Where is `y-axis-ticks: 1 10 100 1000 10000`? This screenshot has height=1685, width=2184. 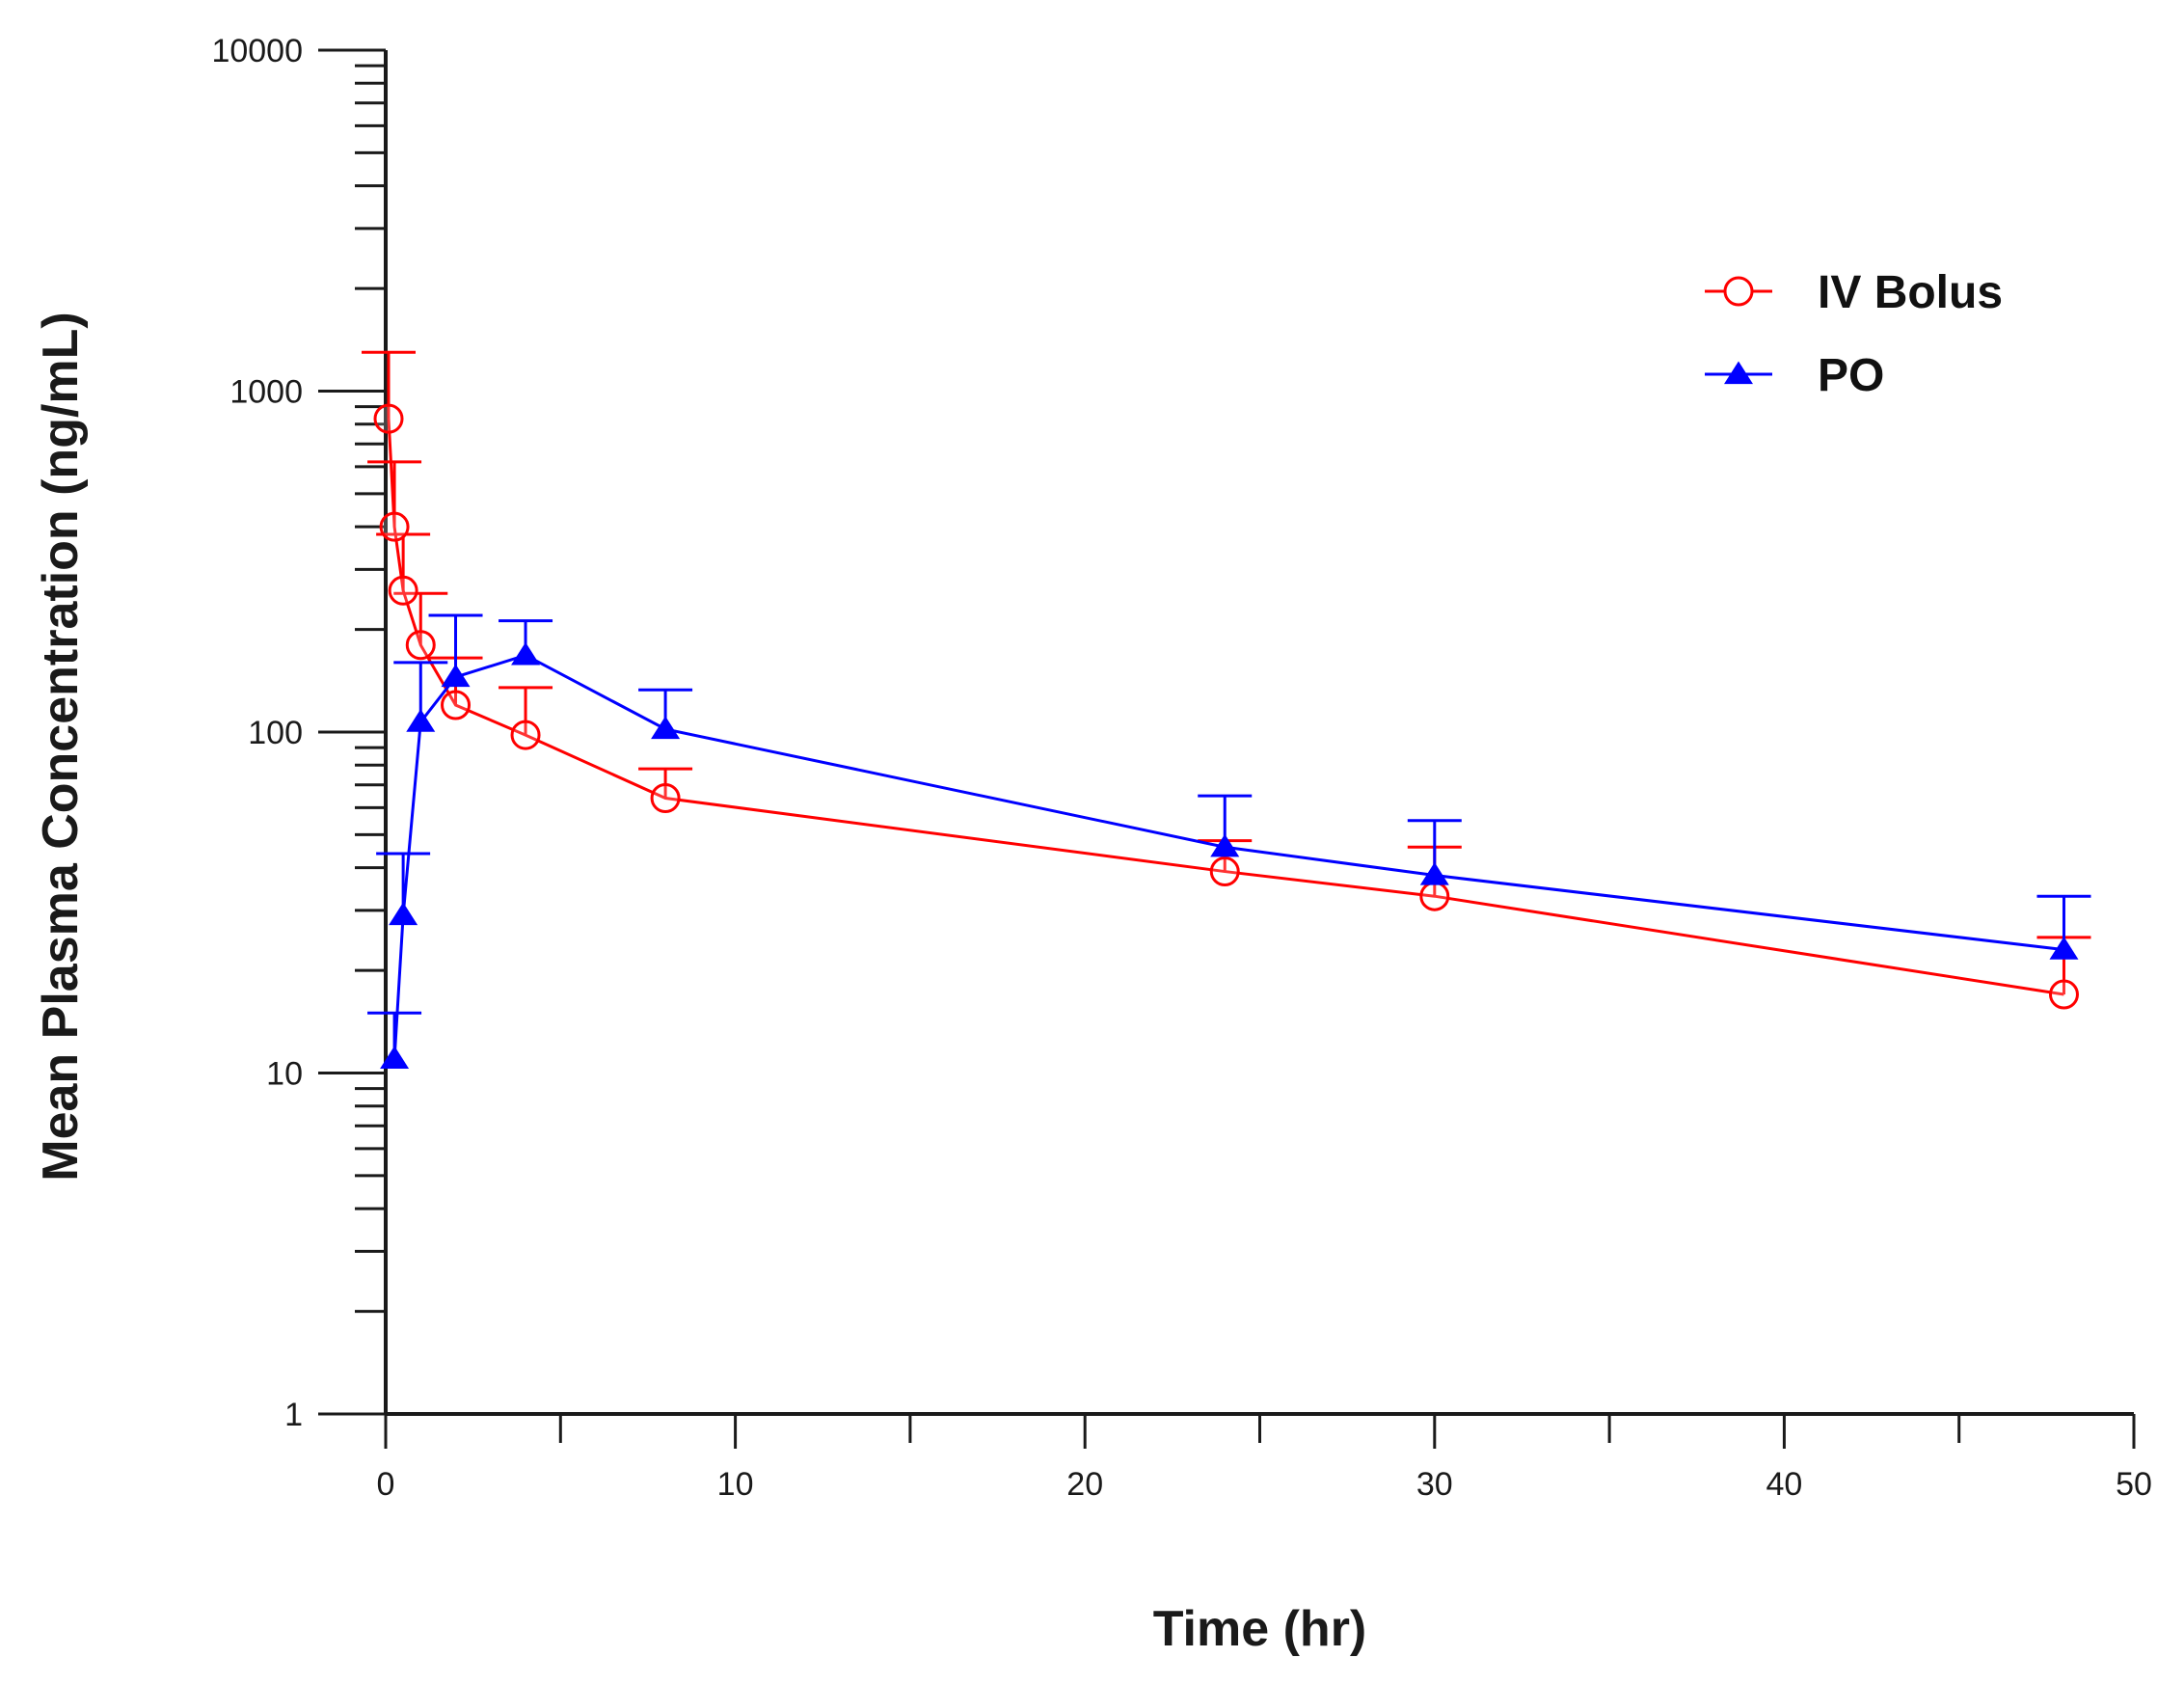 y-axis-ticks: 1 10 100 1000 10000 is located at coordinates (299, 733).